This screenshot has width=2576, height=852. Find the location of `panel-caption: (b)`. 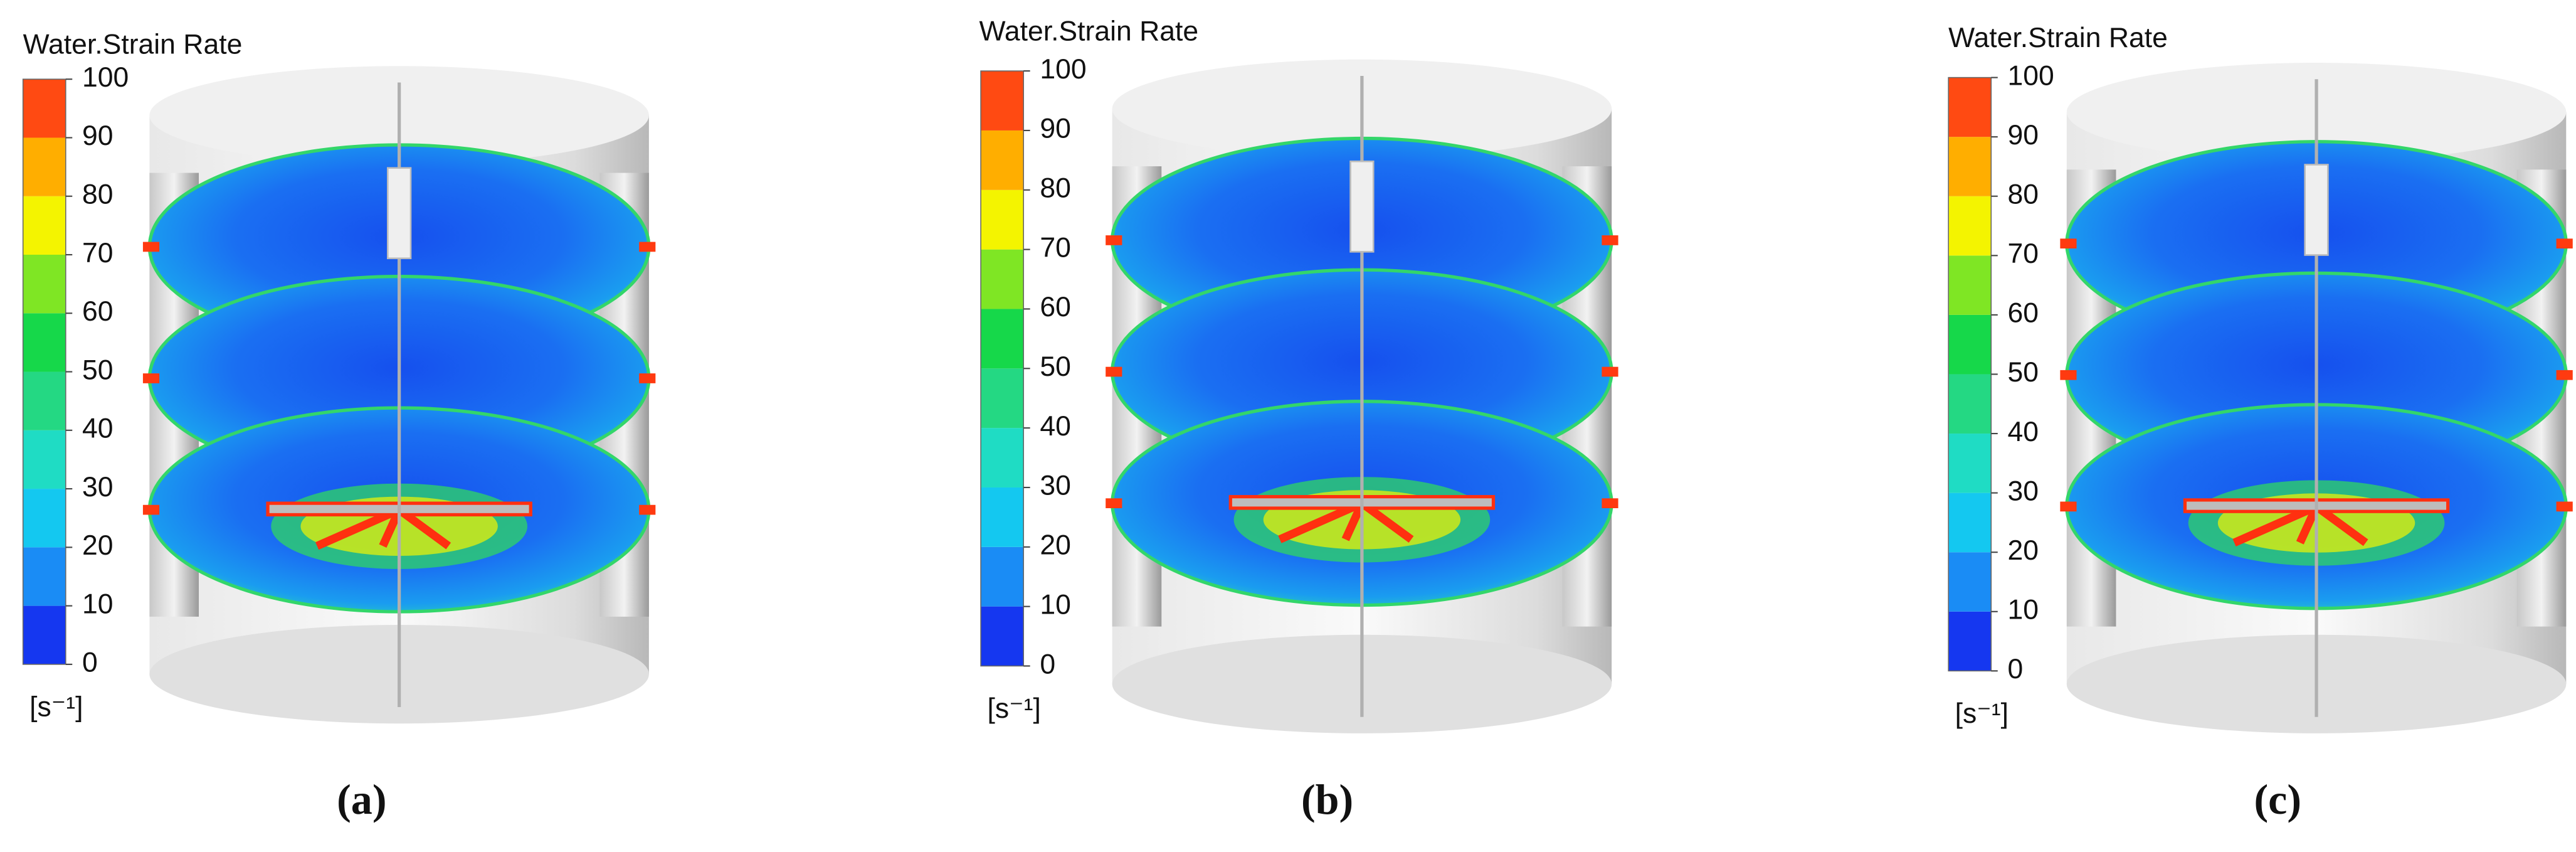

panel-caption: (b) is located at coordinates (1327, 799).